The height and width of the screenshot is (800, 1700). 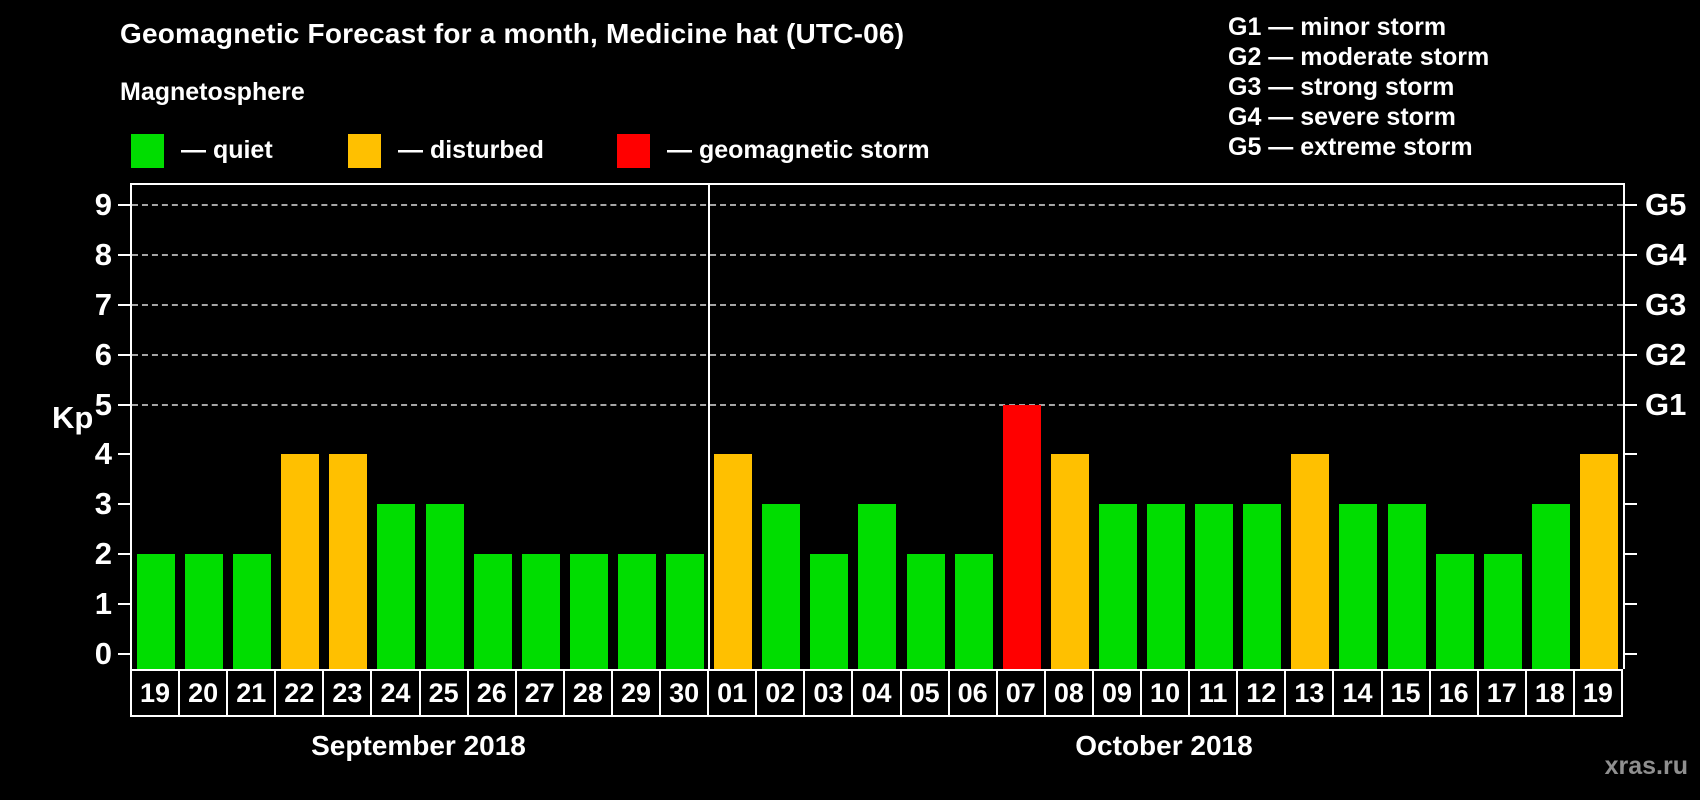 I want to click on kp-bar-day-19-disturbed, so click(x=1598, y=561).